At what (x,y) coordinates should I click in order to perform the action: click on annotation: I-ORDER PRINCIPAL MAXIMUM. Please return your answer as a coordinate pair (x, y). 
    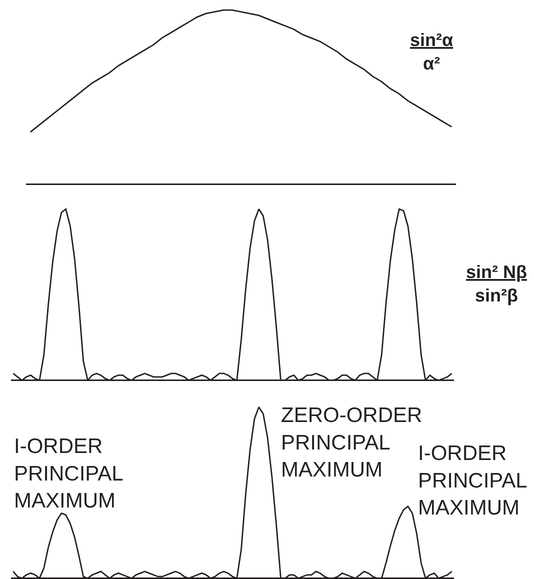
    Looking at the image, I should click on (69, 474).